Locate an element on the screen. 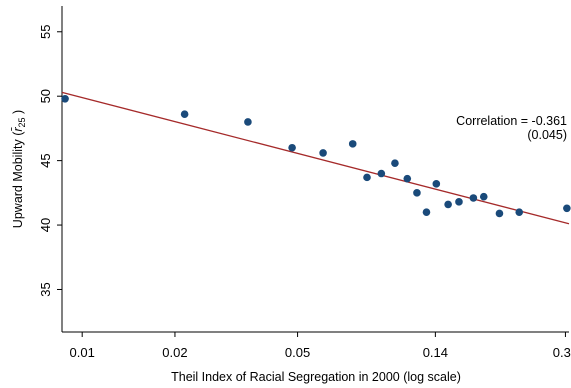  x-tick-label: 0.05 is located at coordinates (297, 352).